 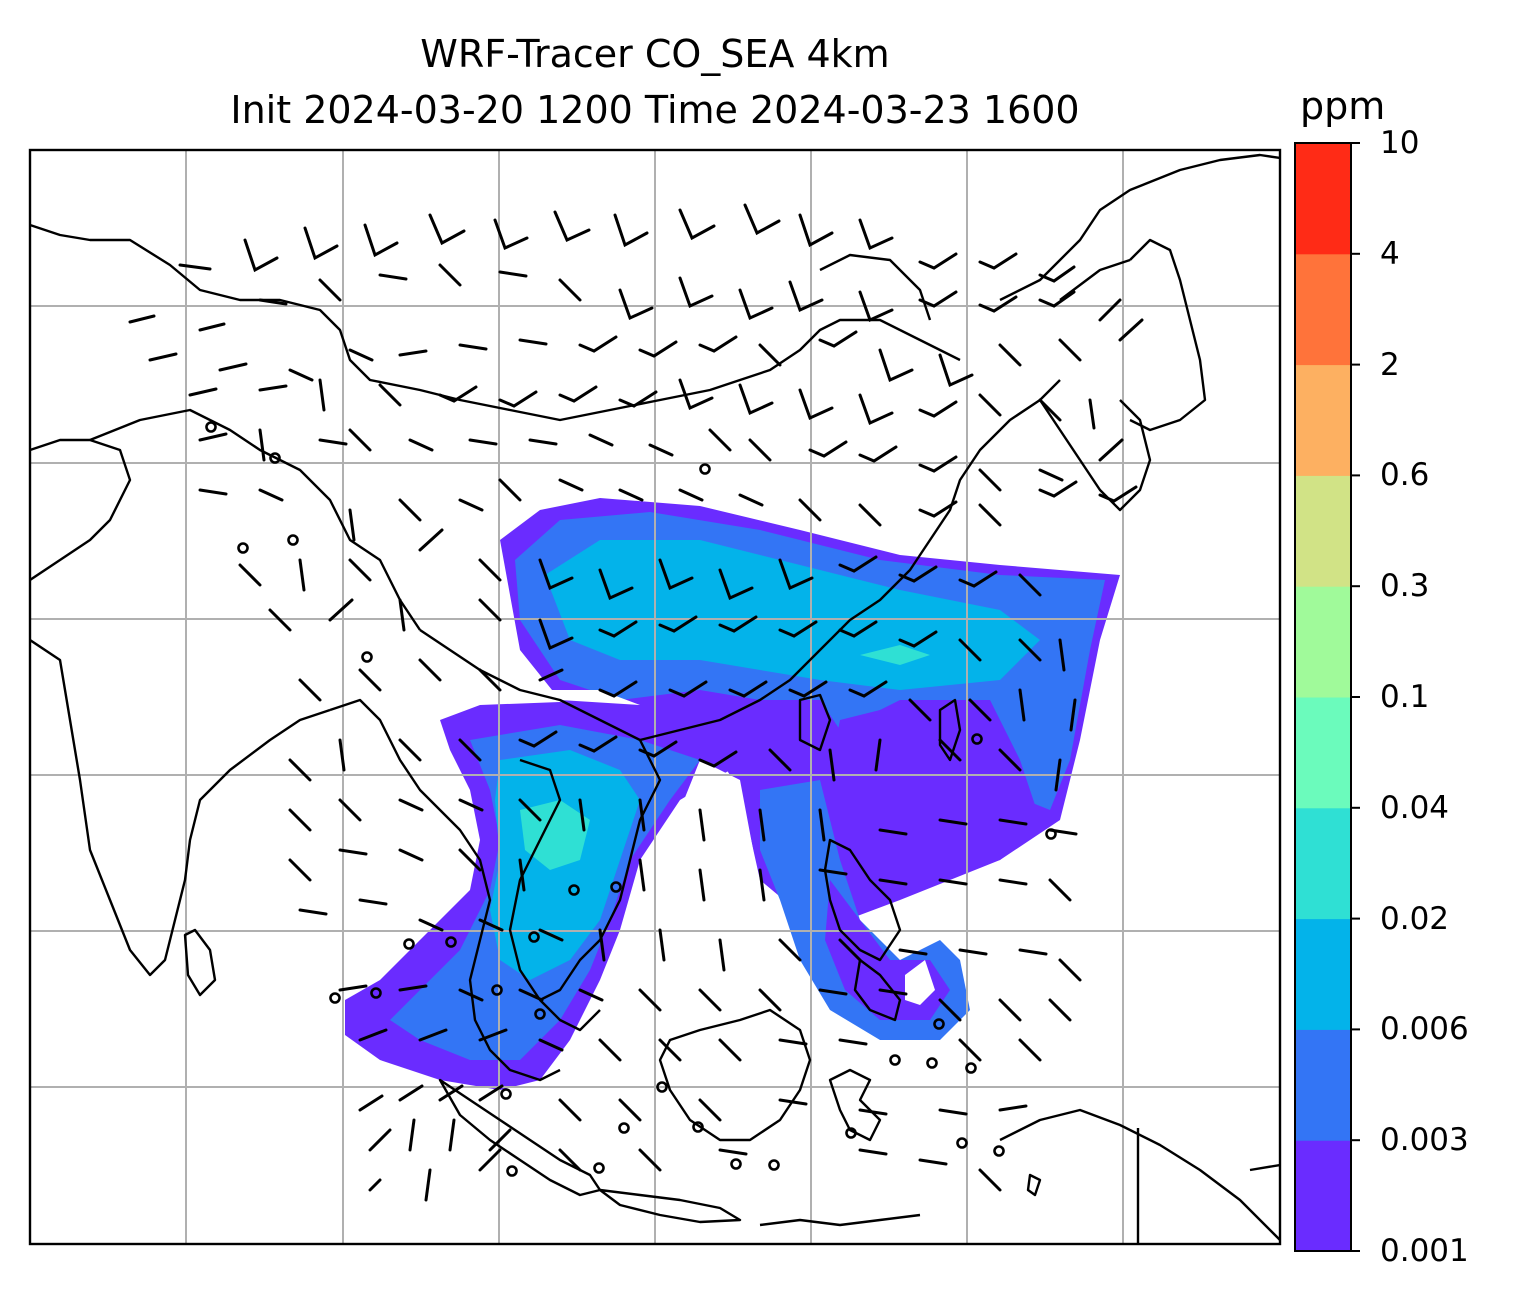 What do you see at coordinates (1424, 1029) in the screenshot?
I see `colorbar-tick-label: 0.006` at bounding box center [1424, 1029].